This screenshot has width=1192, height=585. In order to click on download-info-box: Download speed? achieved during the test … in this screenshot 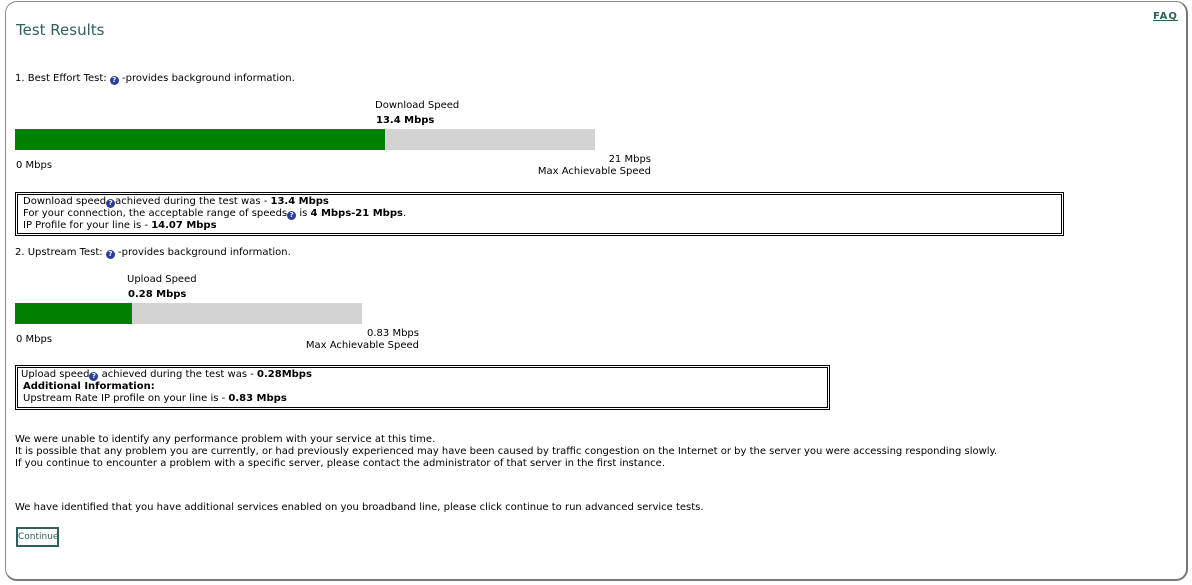, I will do `click(539, 214)`.